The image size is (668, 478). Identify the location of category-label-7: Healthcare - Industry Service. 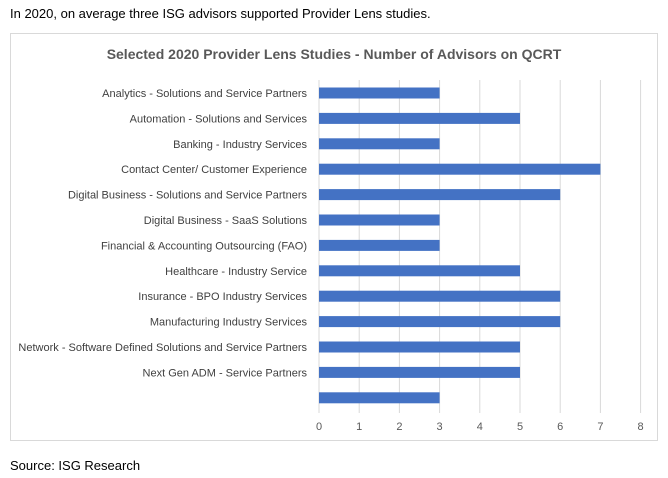
(236, 272).